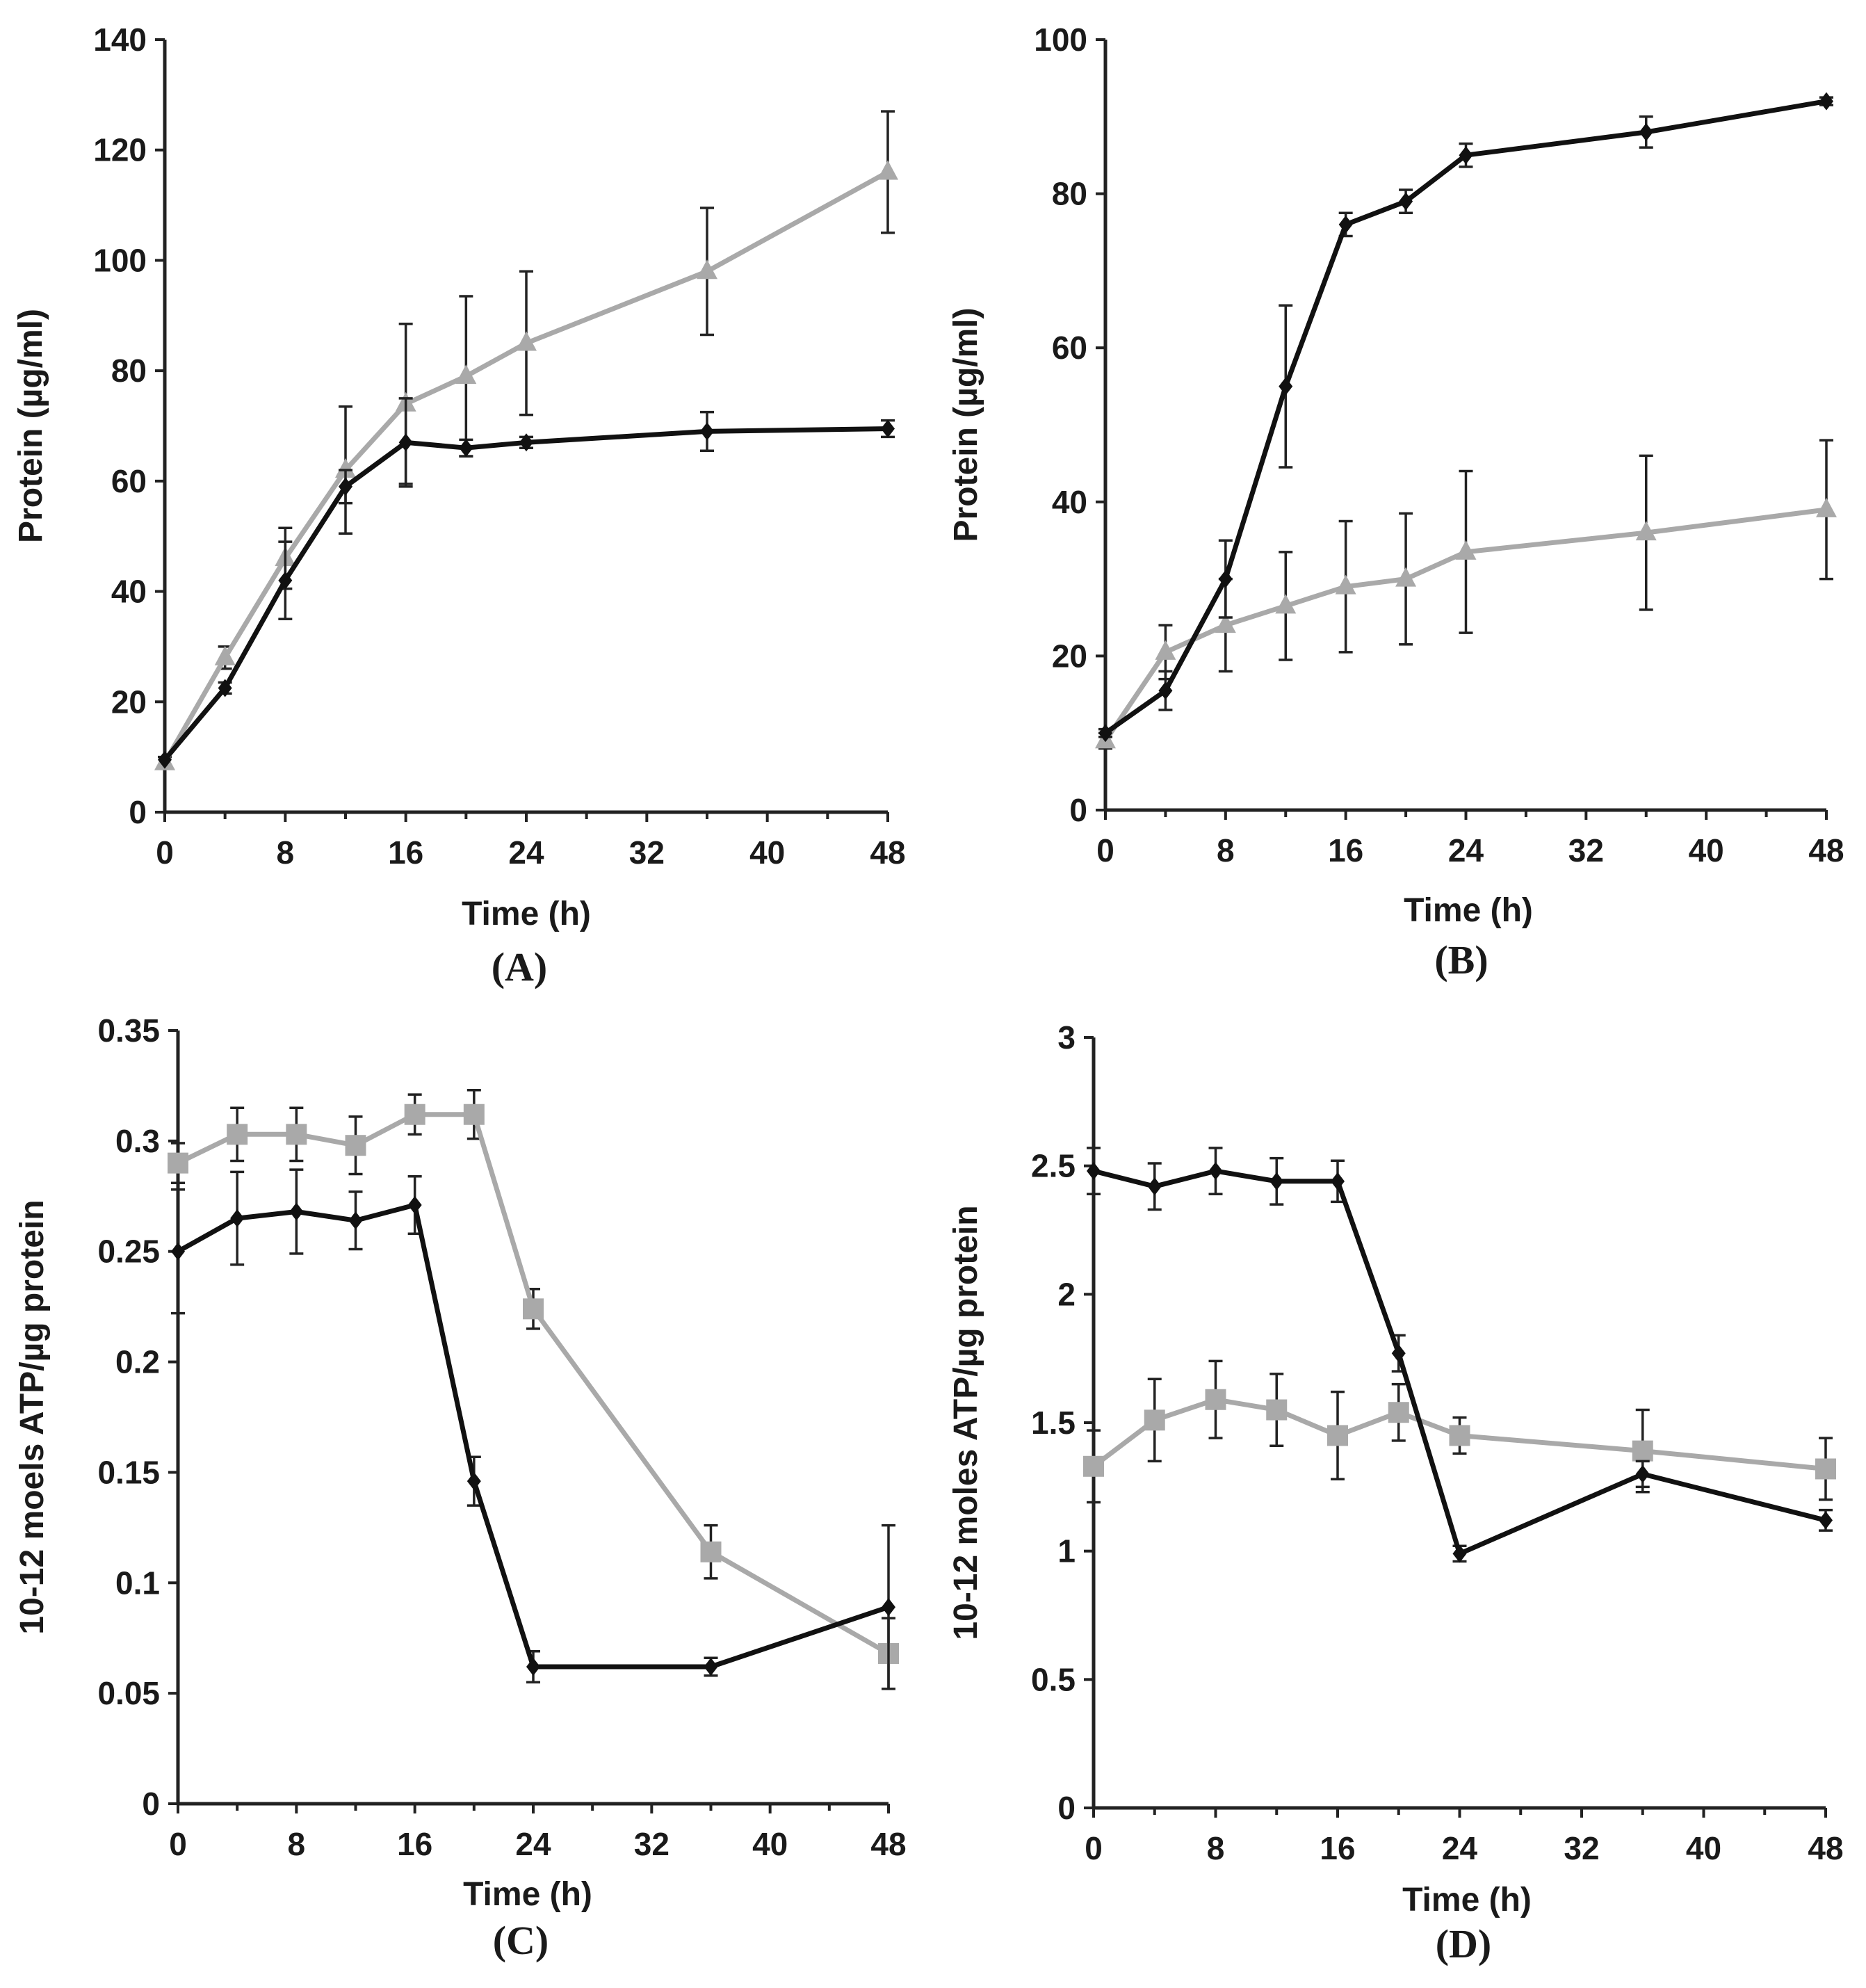 The image size is (1866, 1988). I want to click on y-tick-label: 120, so click(120, 150).